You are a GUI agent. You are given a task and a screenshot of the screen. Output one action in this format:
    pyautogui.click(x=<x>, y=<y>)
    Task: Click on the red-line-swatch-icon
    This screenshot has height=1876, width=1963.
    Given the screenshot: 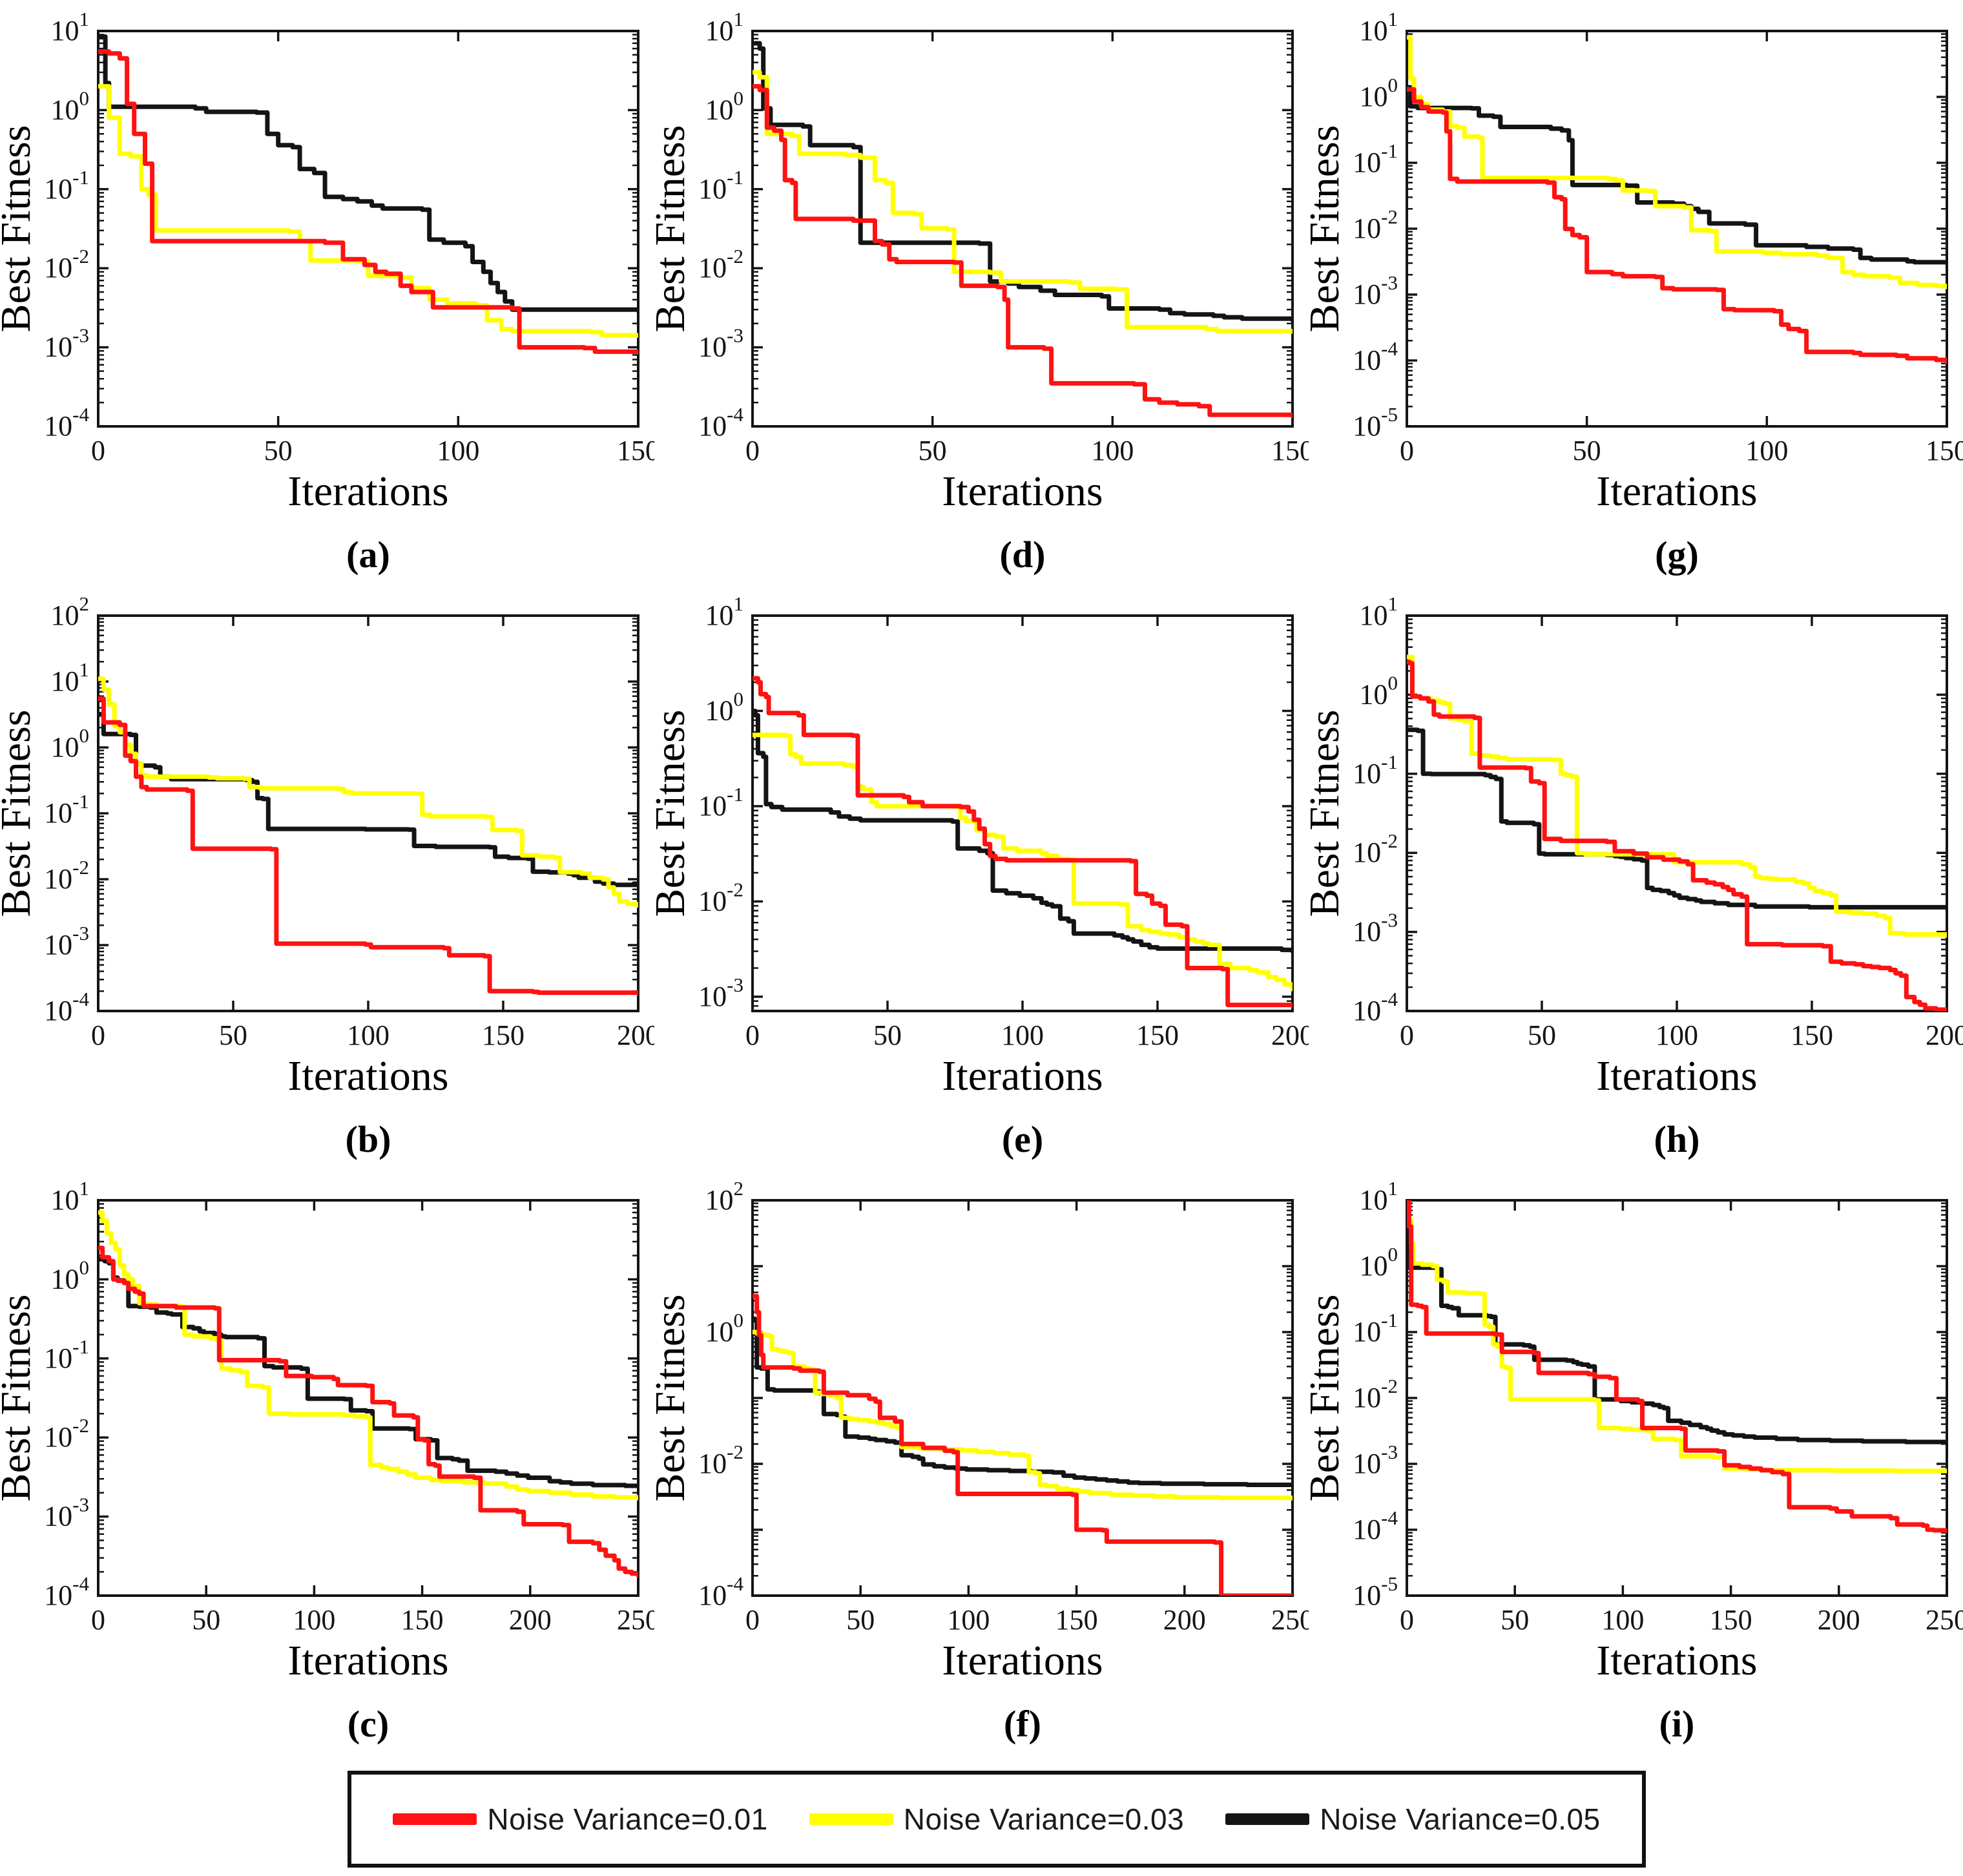 What is the action you would take?
    pyautogui.click(x=435, y=1819)
    